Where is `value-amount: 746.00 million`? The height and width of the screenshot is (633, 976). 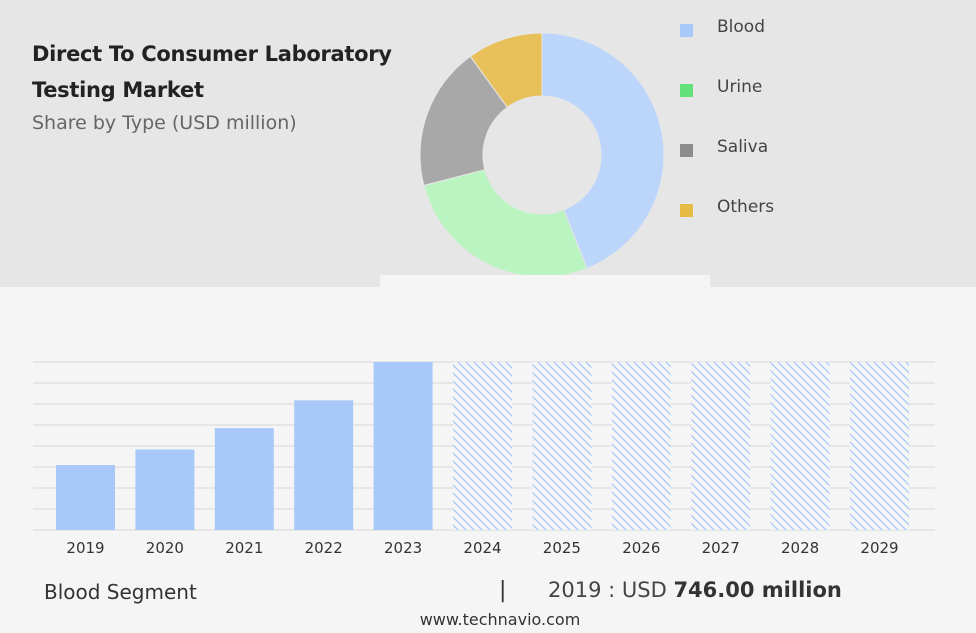
value-amount: 746.00 million is located at coordinates (757, 590).